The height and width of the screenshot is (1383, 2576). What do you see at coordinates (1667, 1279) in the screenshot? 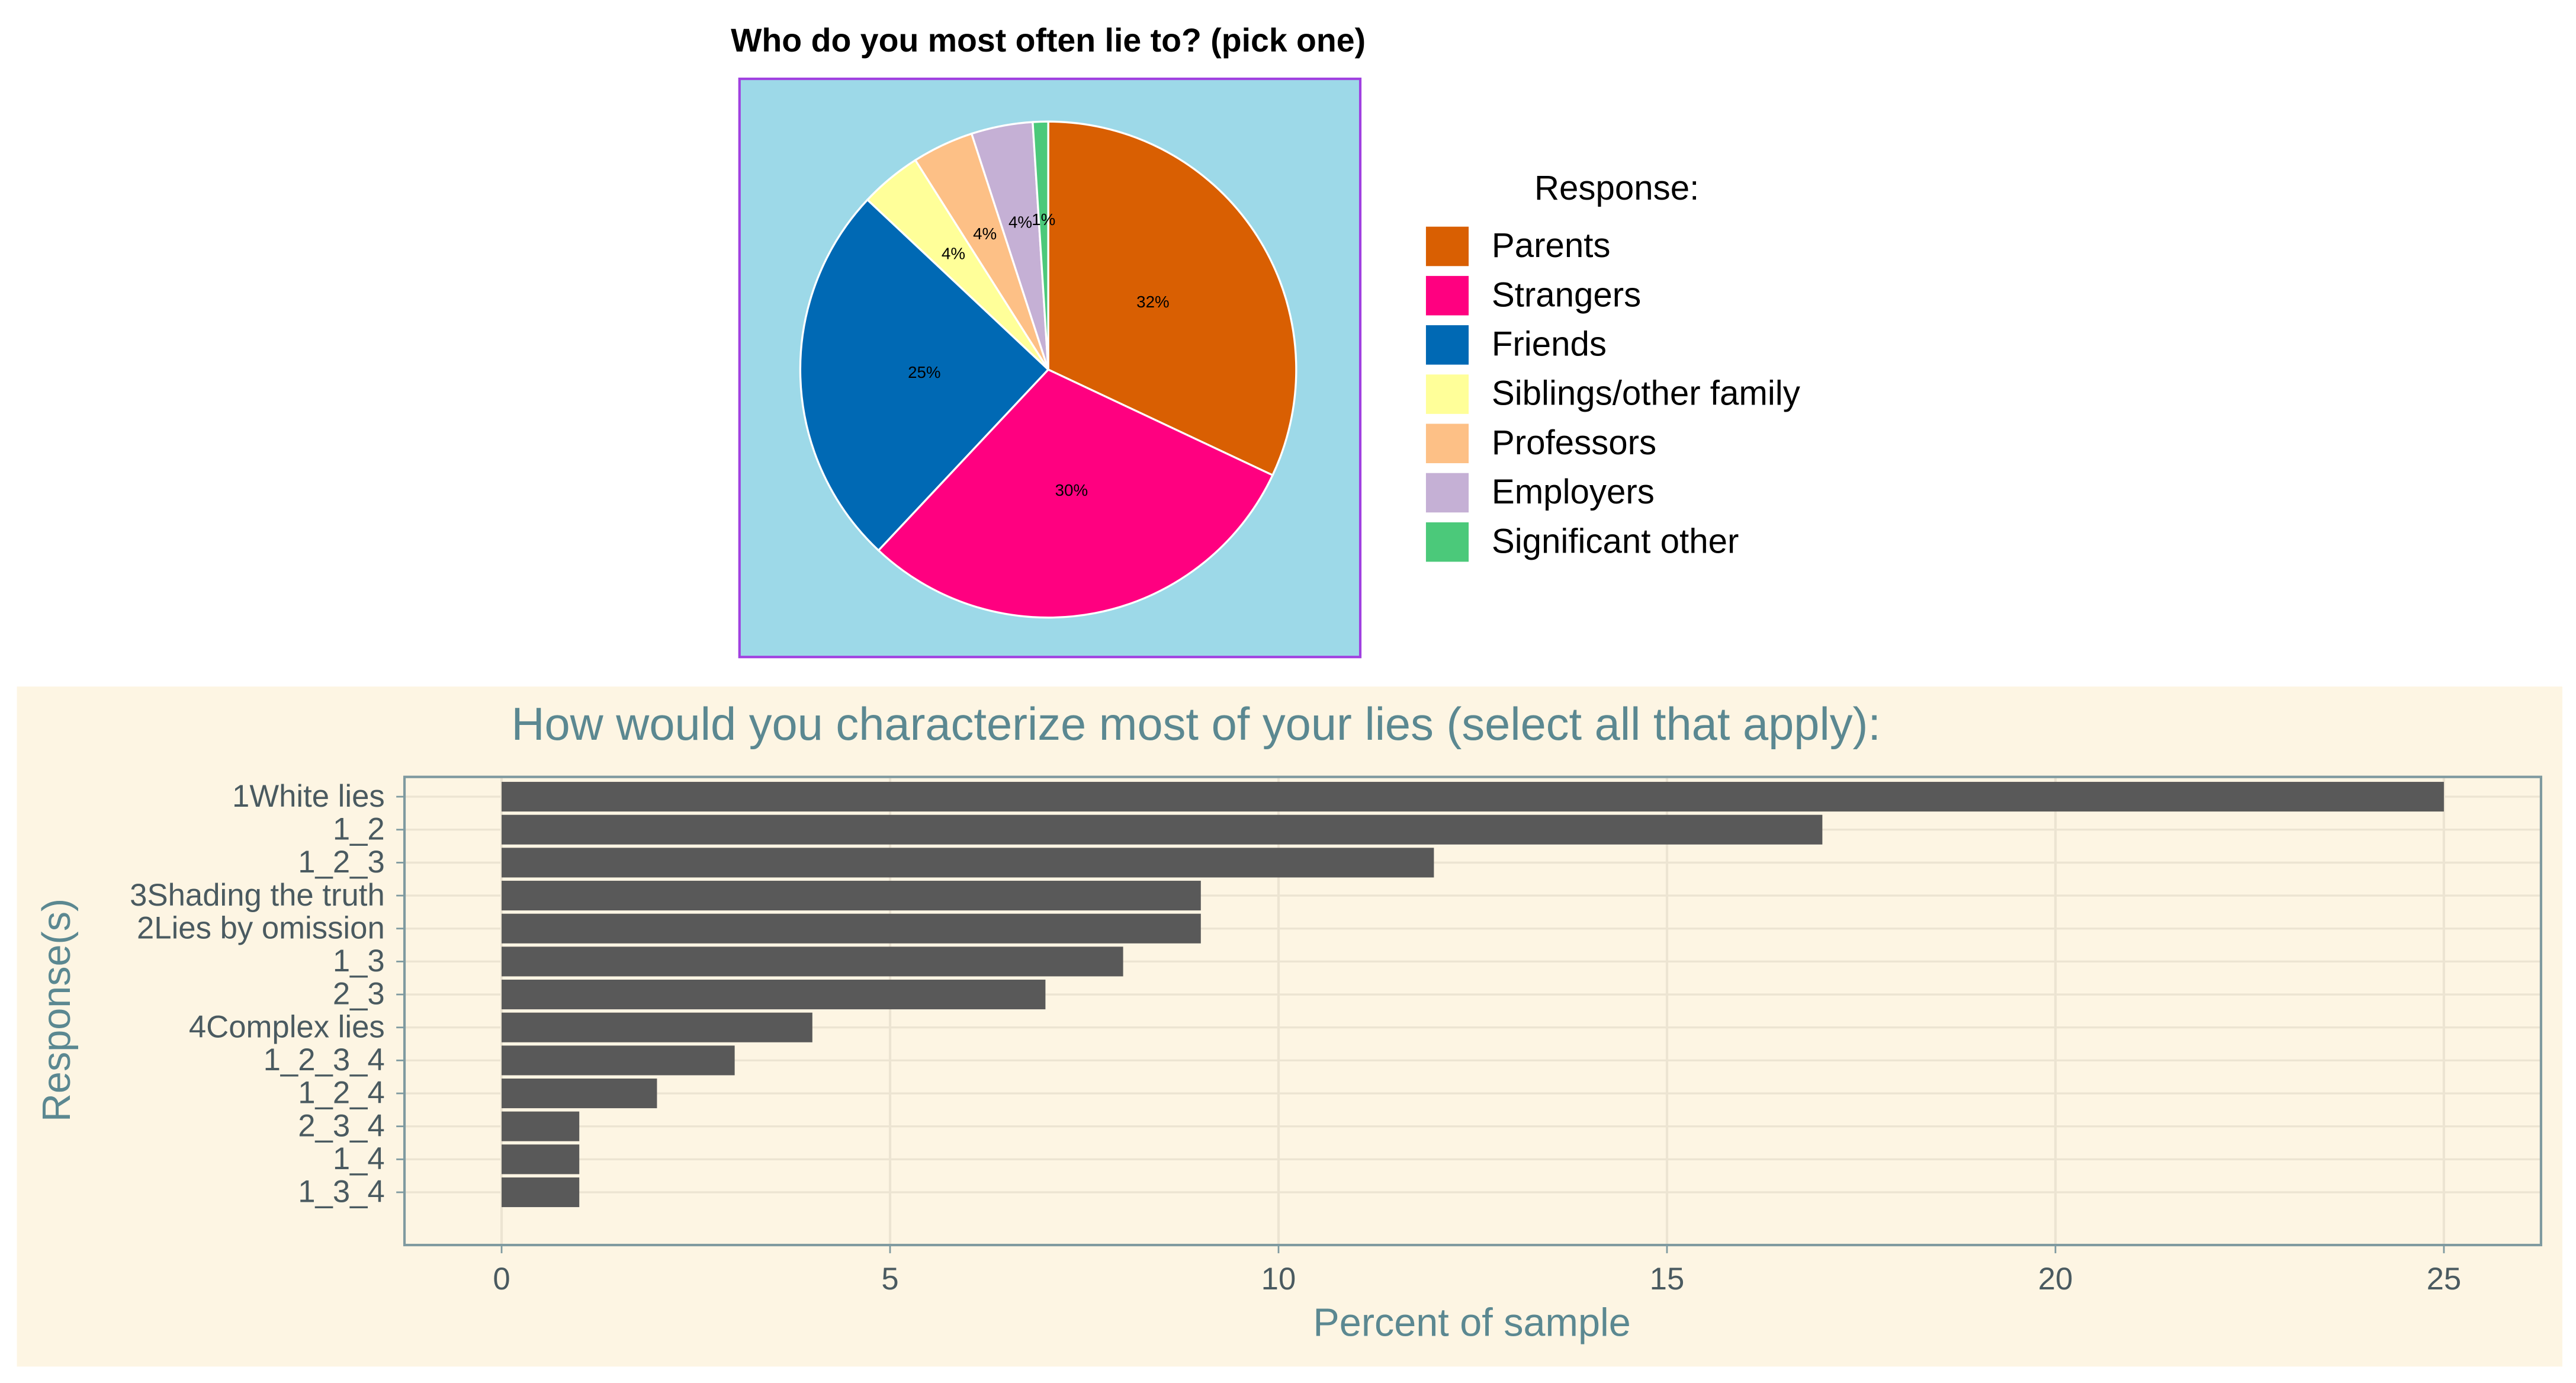
I see `x-tick-label: 15` at bounding box center [1667, 1279].